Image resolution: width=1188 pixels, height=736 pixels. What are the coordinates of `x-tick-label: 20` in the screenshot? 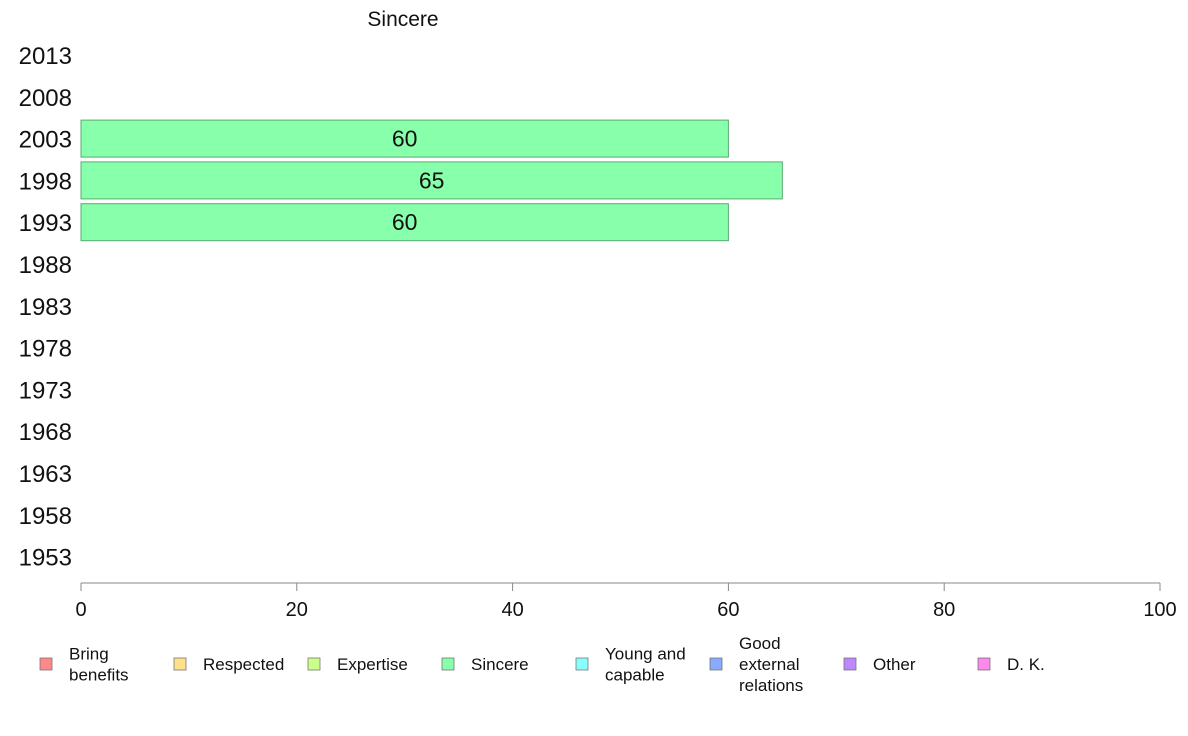 It's located at (297, 610).